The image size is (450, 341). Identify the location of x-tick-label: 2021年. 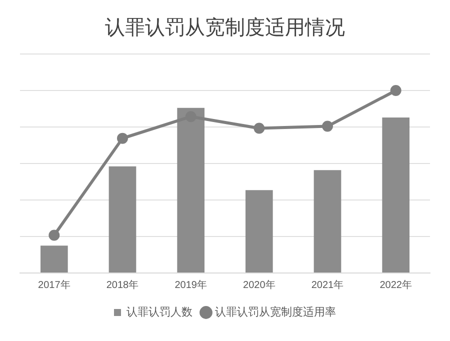
(327, 284).